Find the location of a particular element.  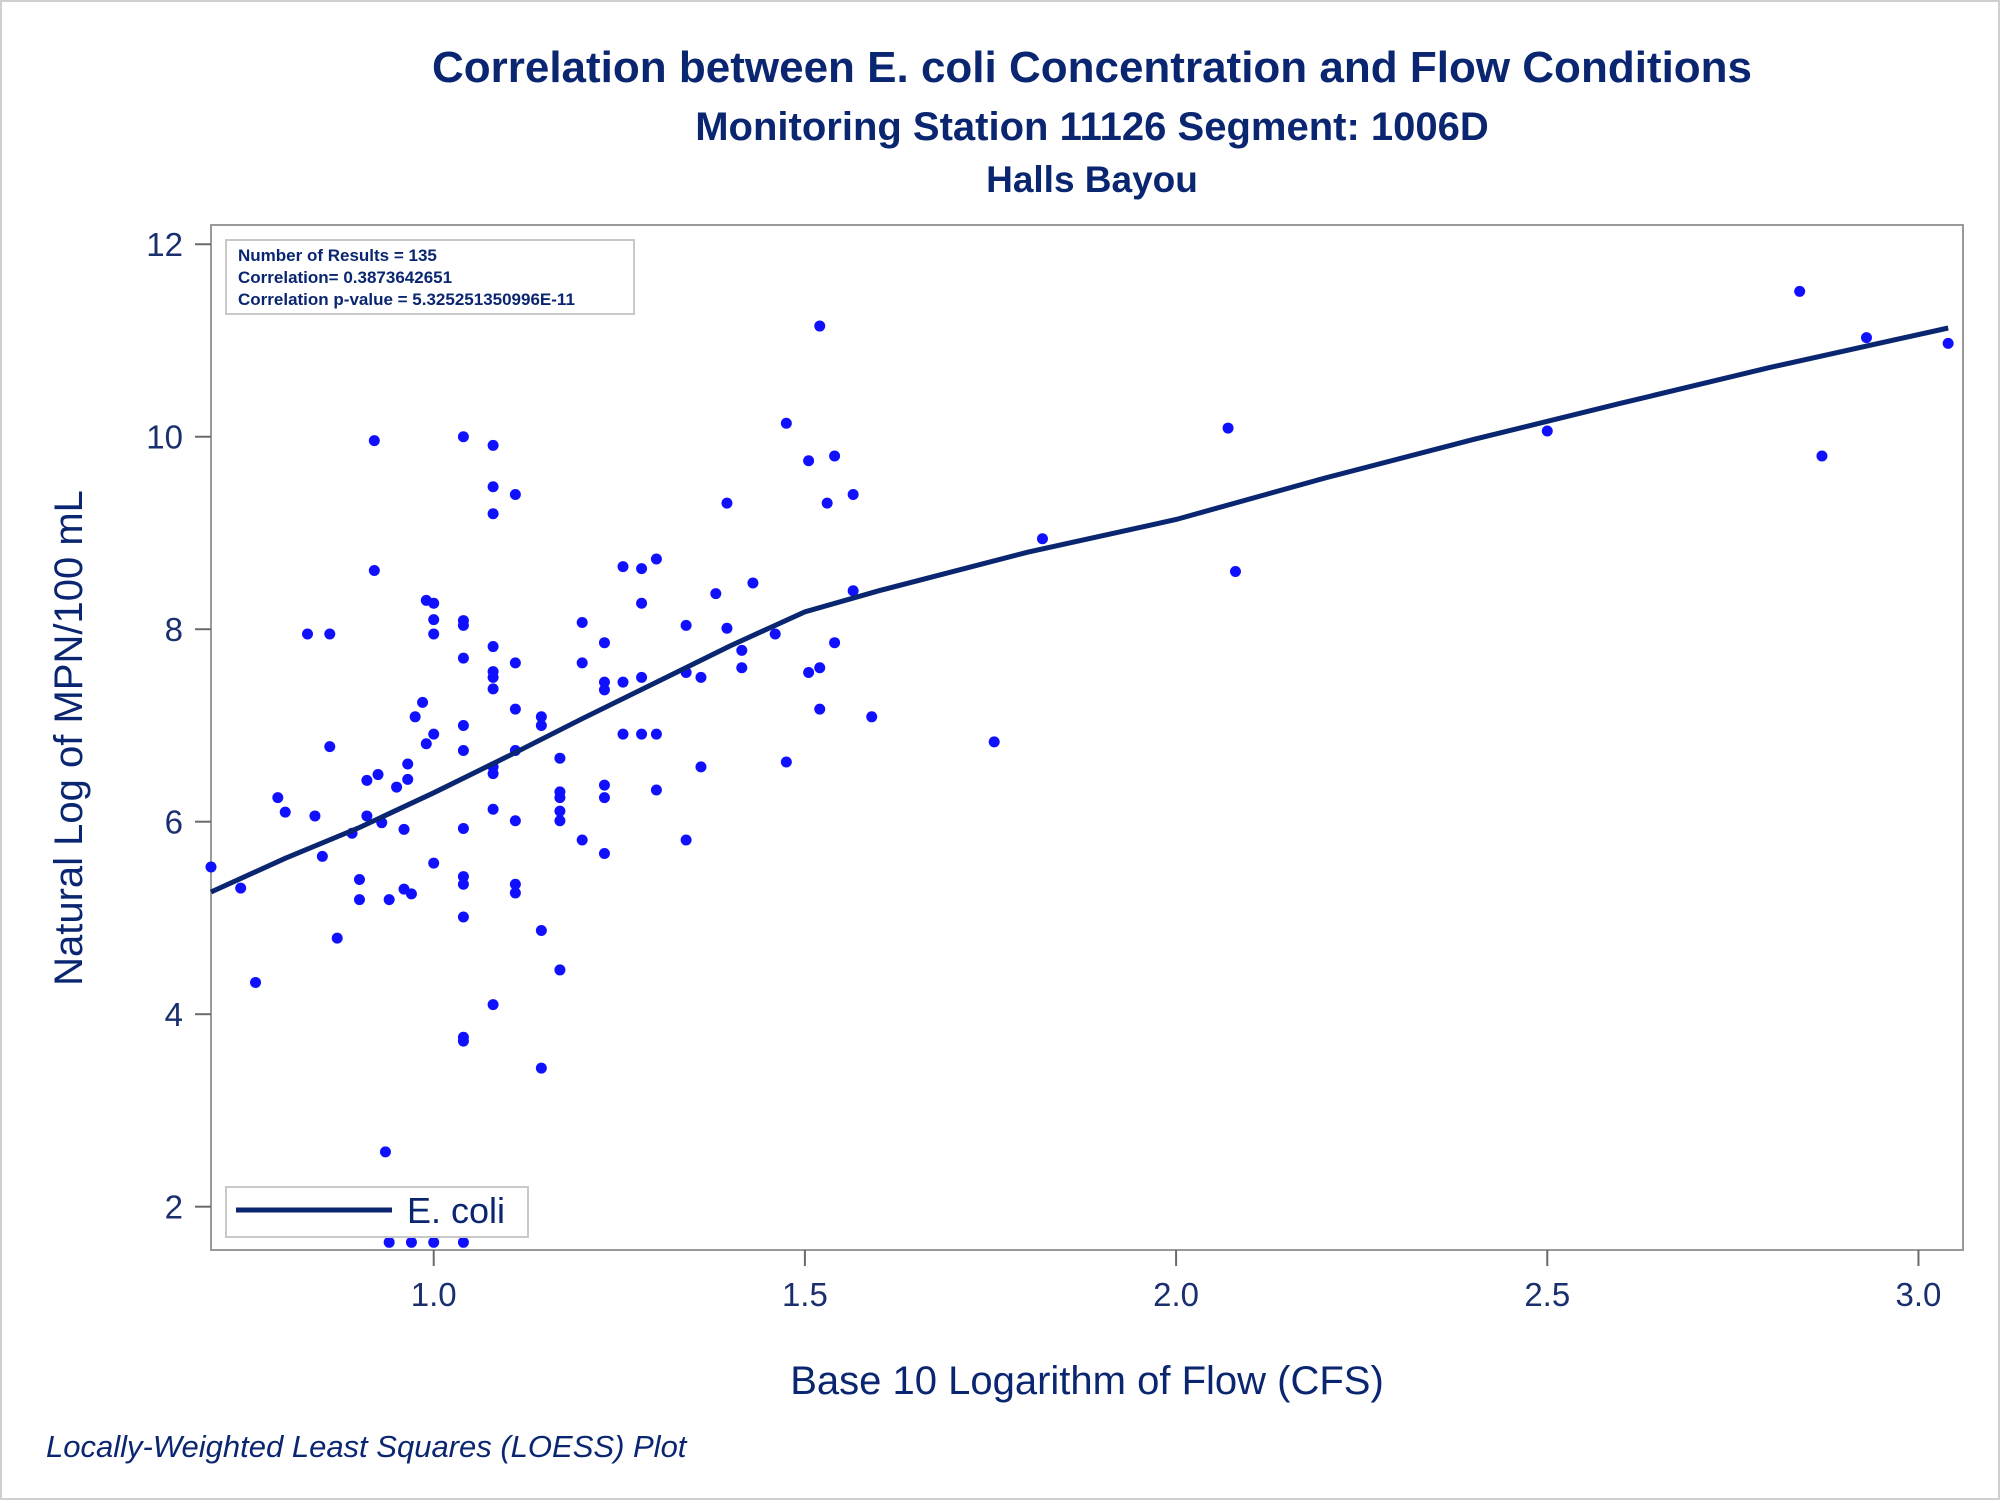

x-tick-label: 2.5 is located at coordinates (1547, 1294).